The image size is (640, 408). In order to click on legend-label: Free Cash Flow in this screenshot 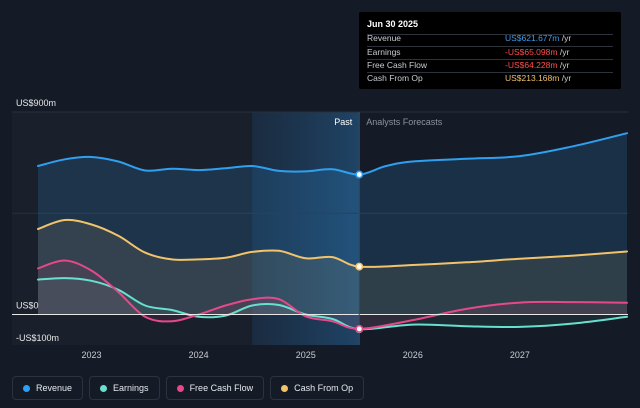, I will do `click(221, 388)`.